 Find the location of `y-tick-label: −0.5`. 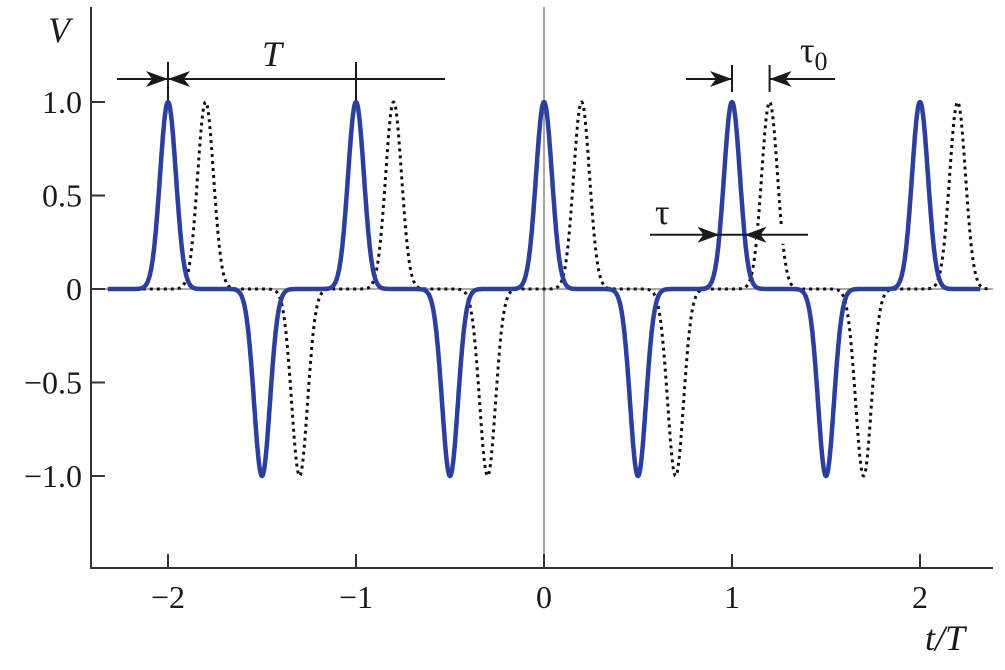

y-tick-label: −0.5 is located at coordinates (53, 383).